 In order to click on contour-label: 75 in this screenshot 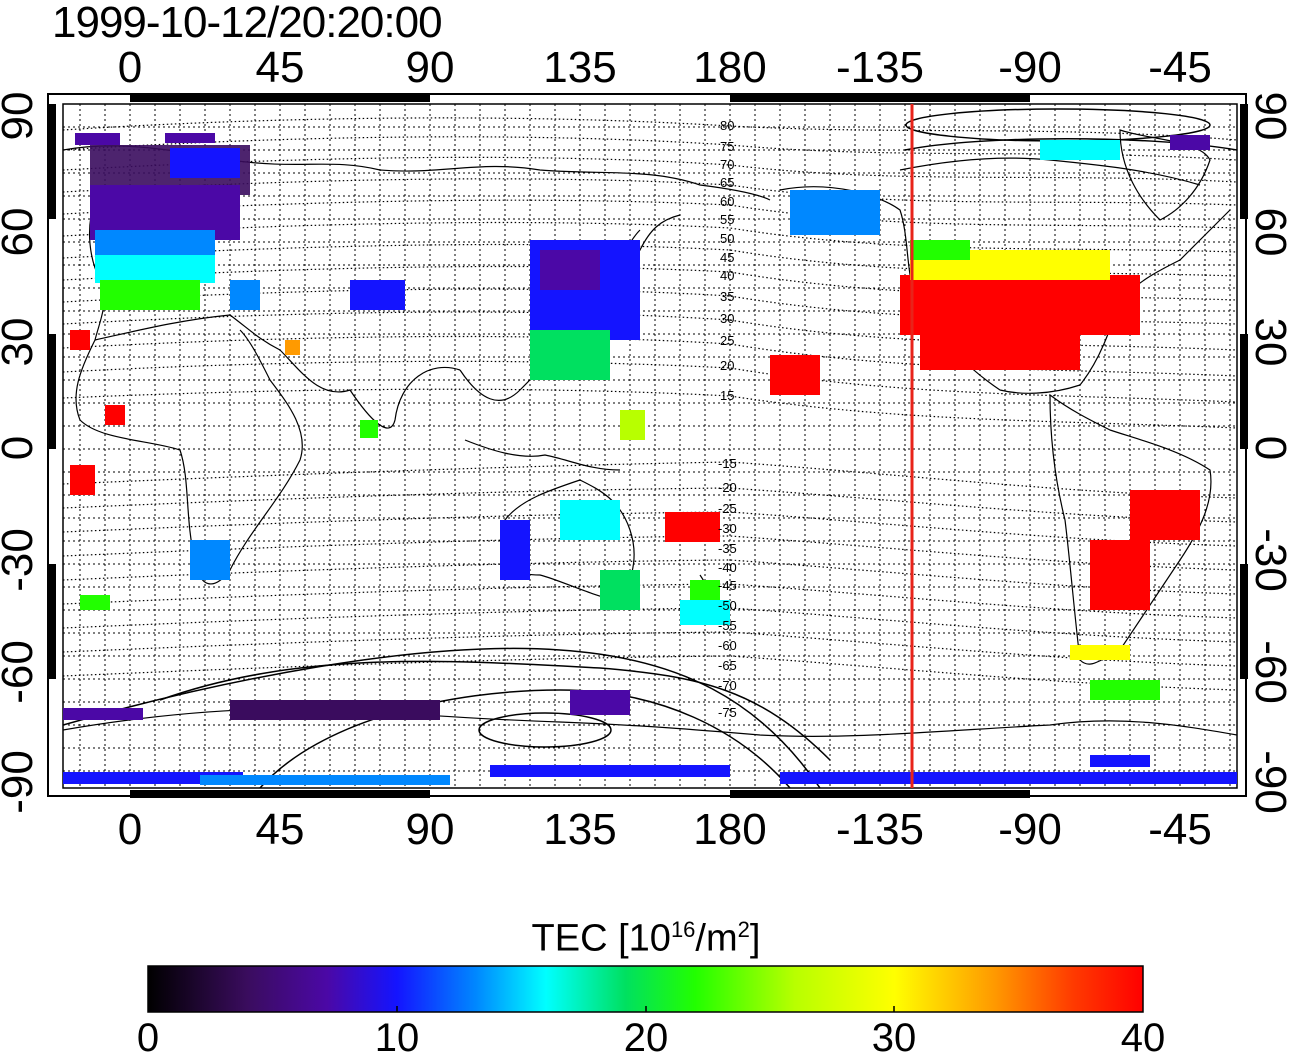, I will do `click(727, 146)`.